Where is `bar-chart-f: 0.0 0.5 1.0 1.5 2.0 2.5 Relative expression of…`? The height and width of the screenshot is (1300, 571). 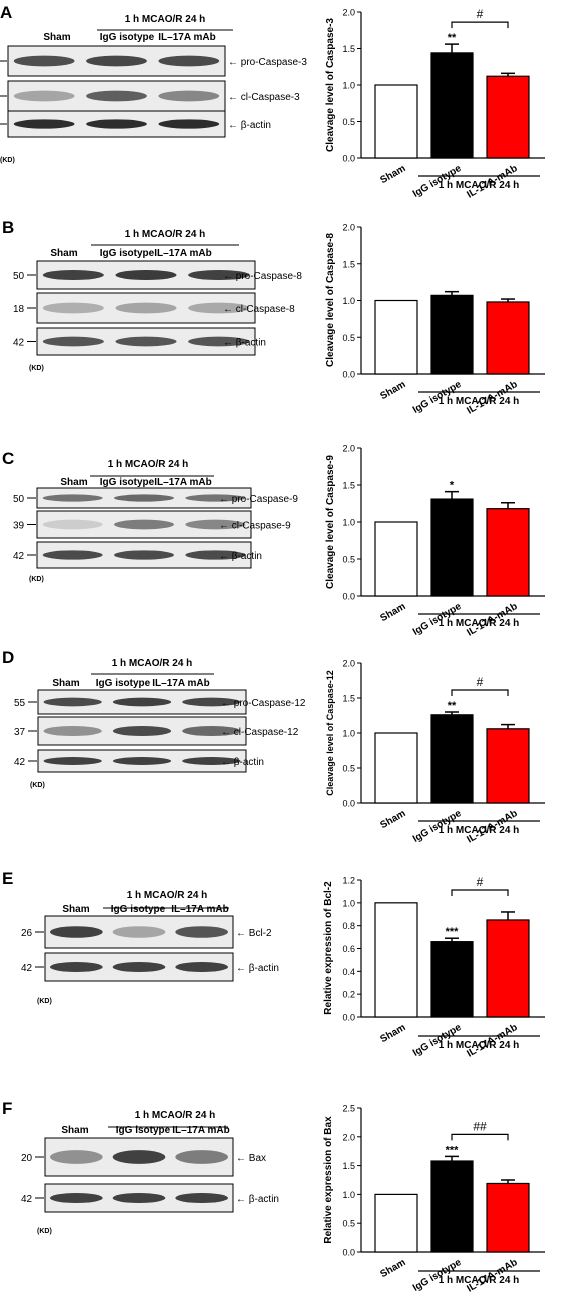
bar-chart-f: 0.0 0.5 1.0 1.5 2.0 2.5 Relative expression of… is located at coordinates (434, 1199).